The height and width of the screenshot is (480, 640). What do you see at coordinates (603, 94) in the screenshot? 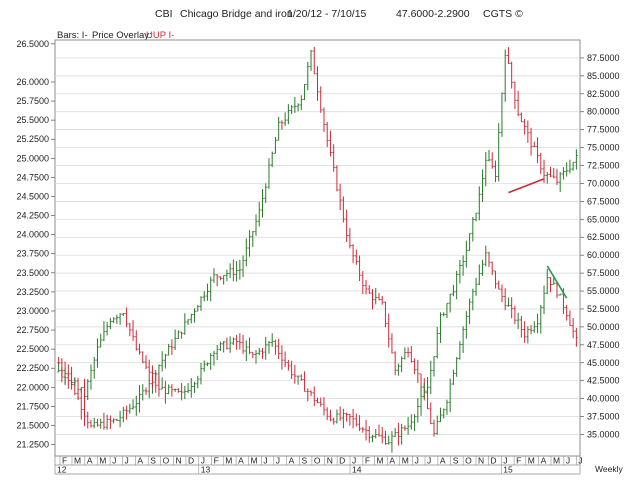
I see `right-tick-label: 82.5000` at bounding box center [603, 94].